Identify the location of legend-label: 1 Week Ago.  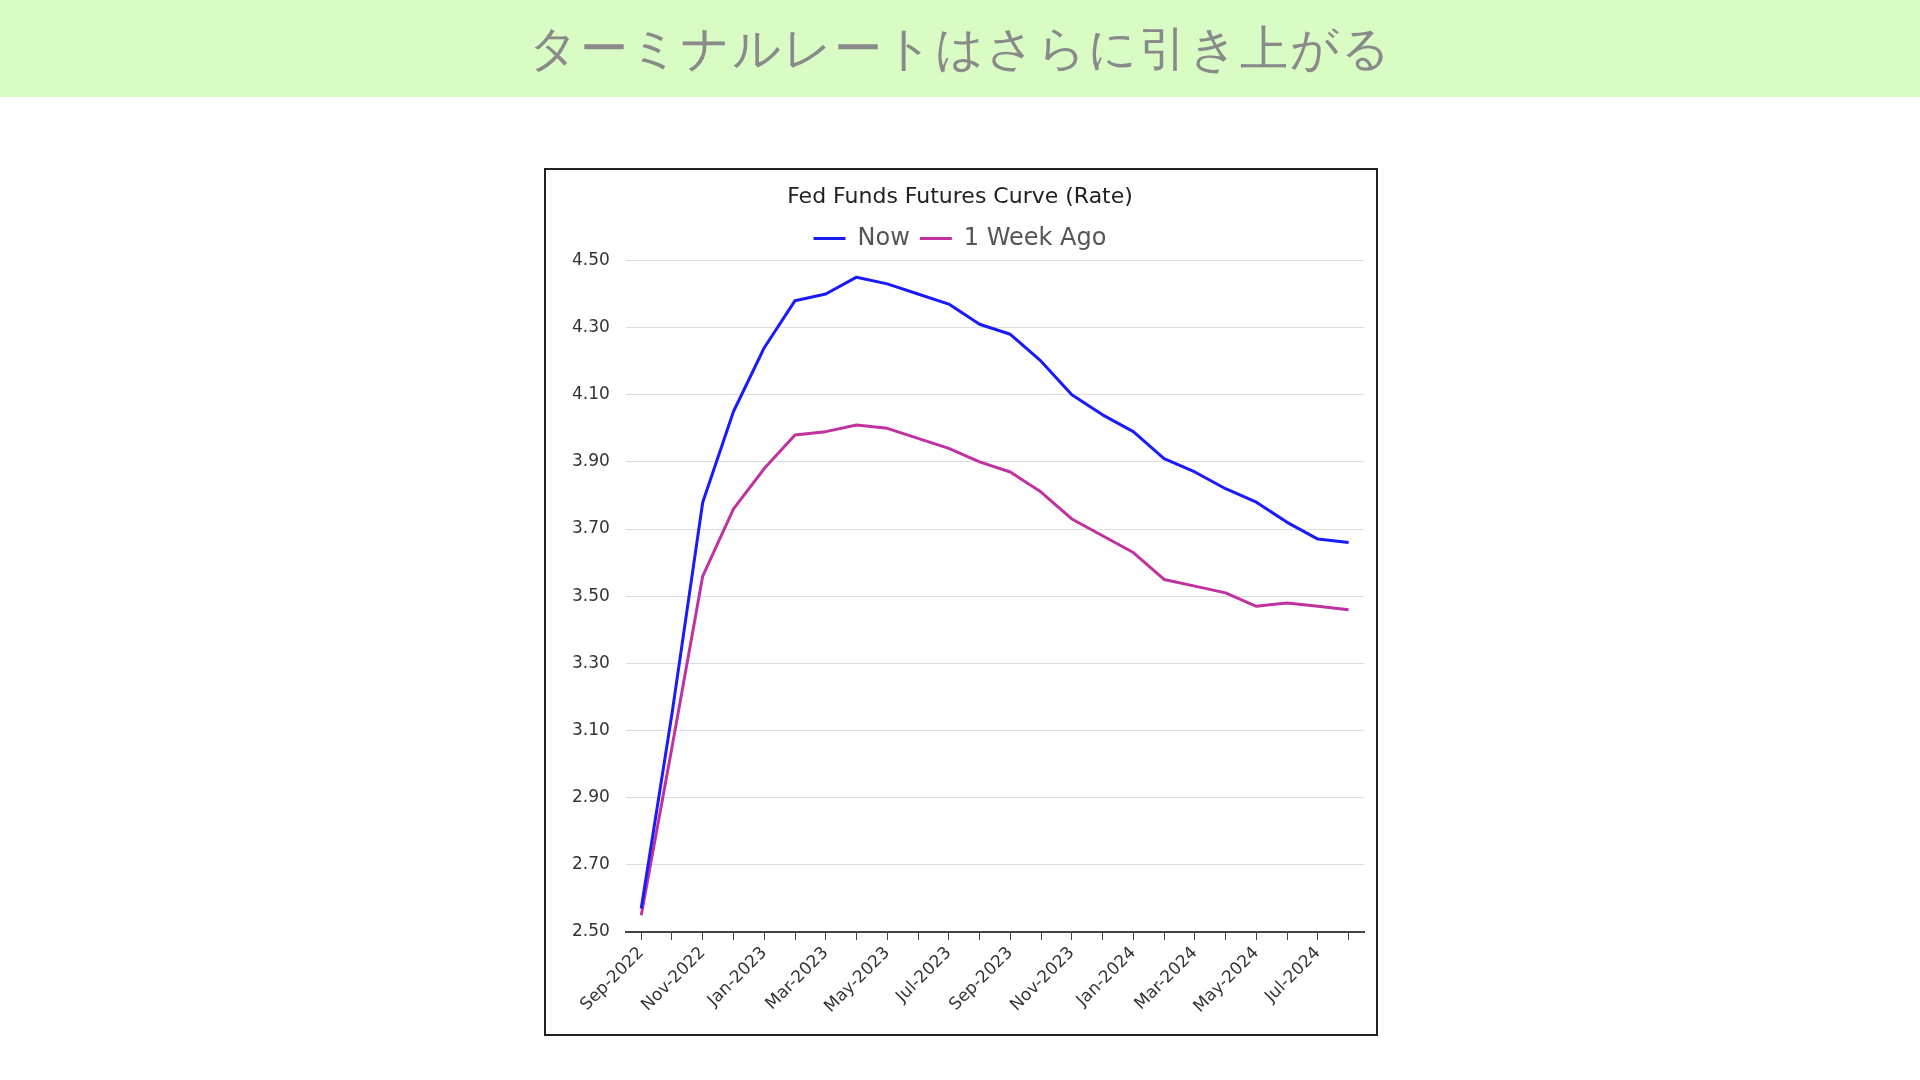
(1035, 236).